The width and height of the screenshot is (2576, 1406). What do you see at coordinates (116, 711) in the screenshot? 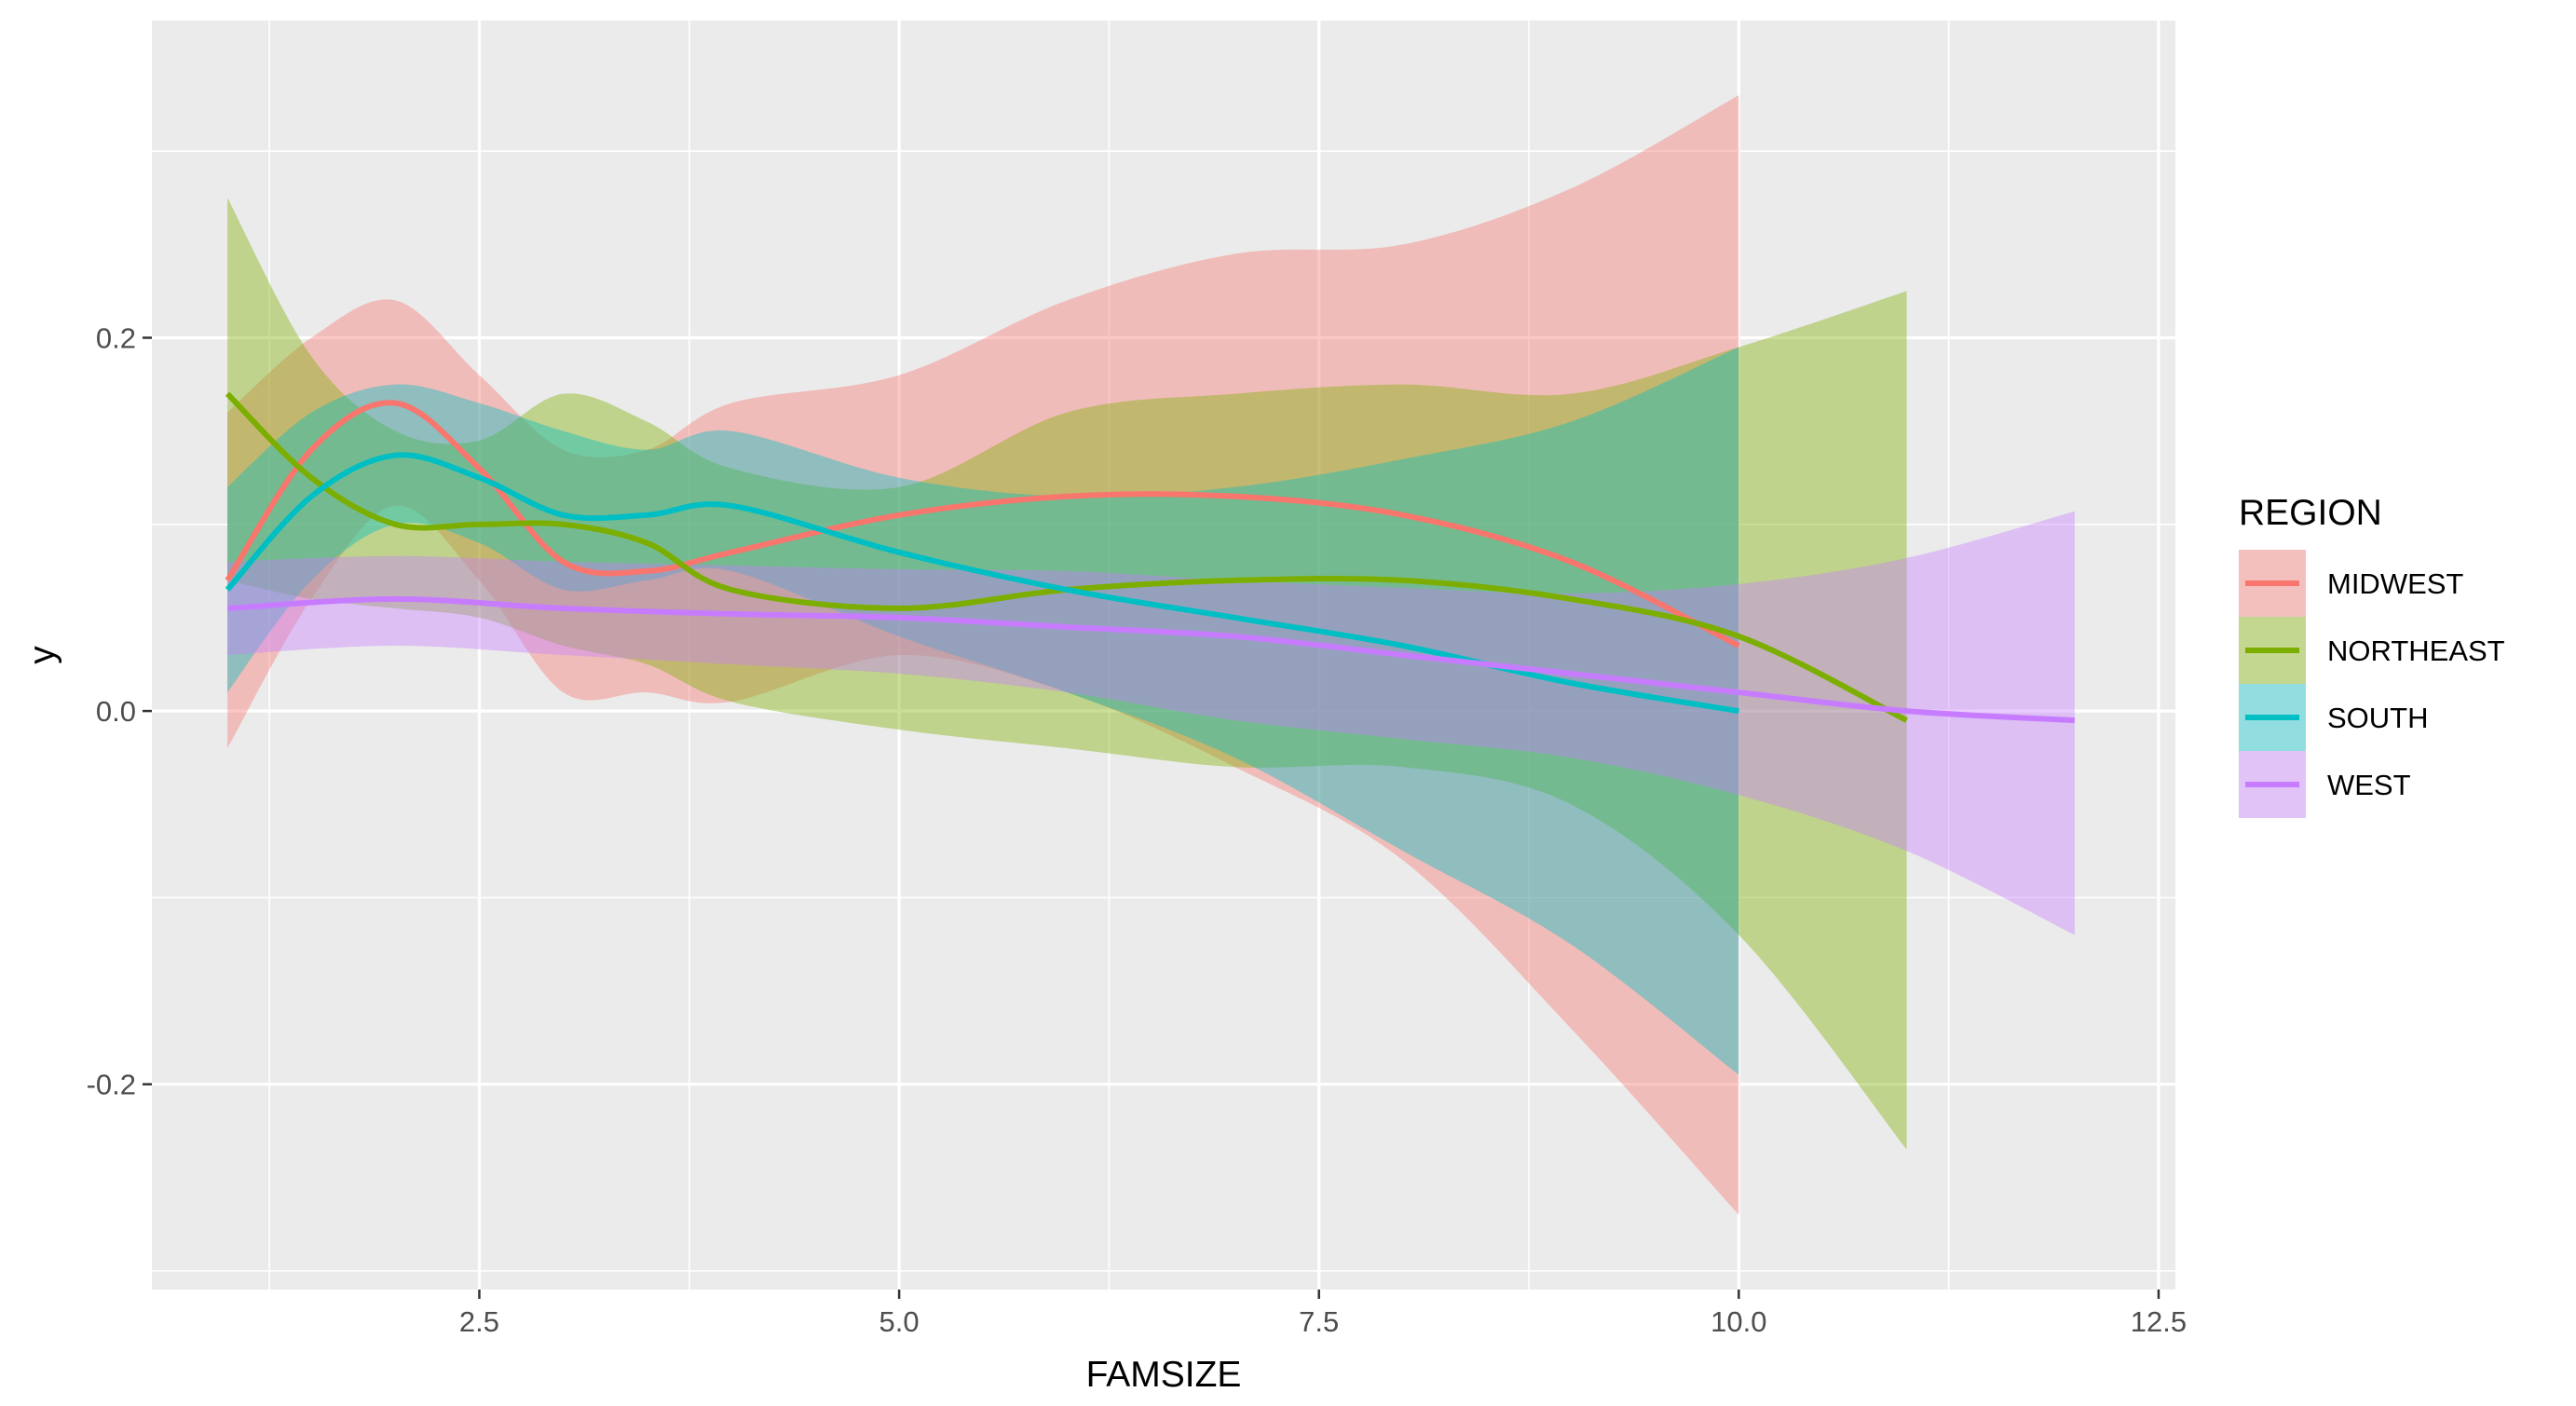
I see `y-tick-label: 0.0` at bounding box center [116, 711].